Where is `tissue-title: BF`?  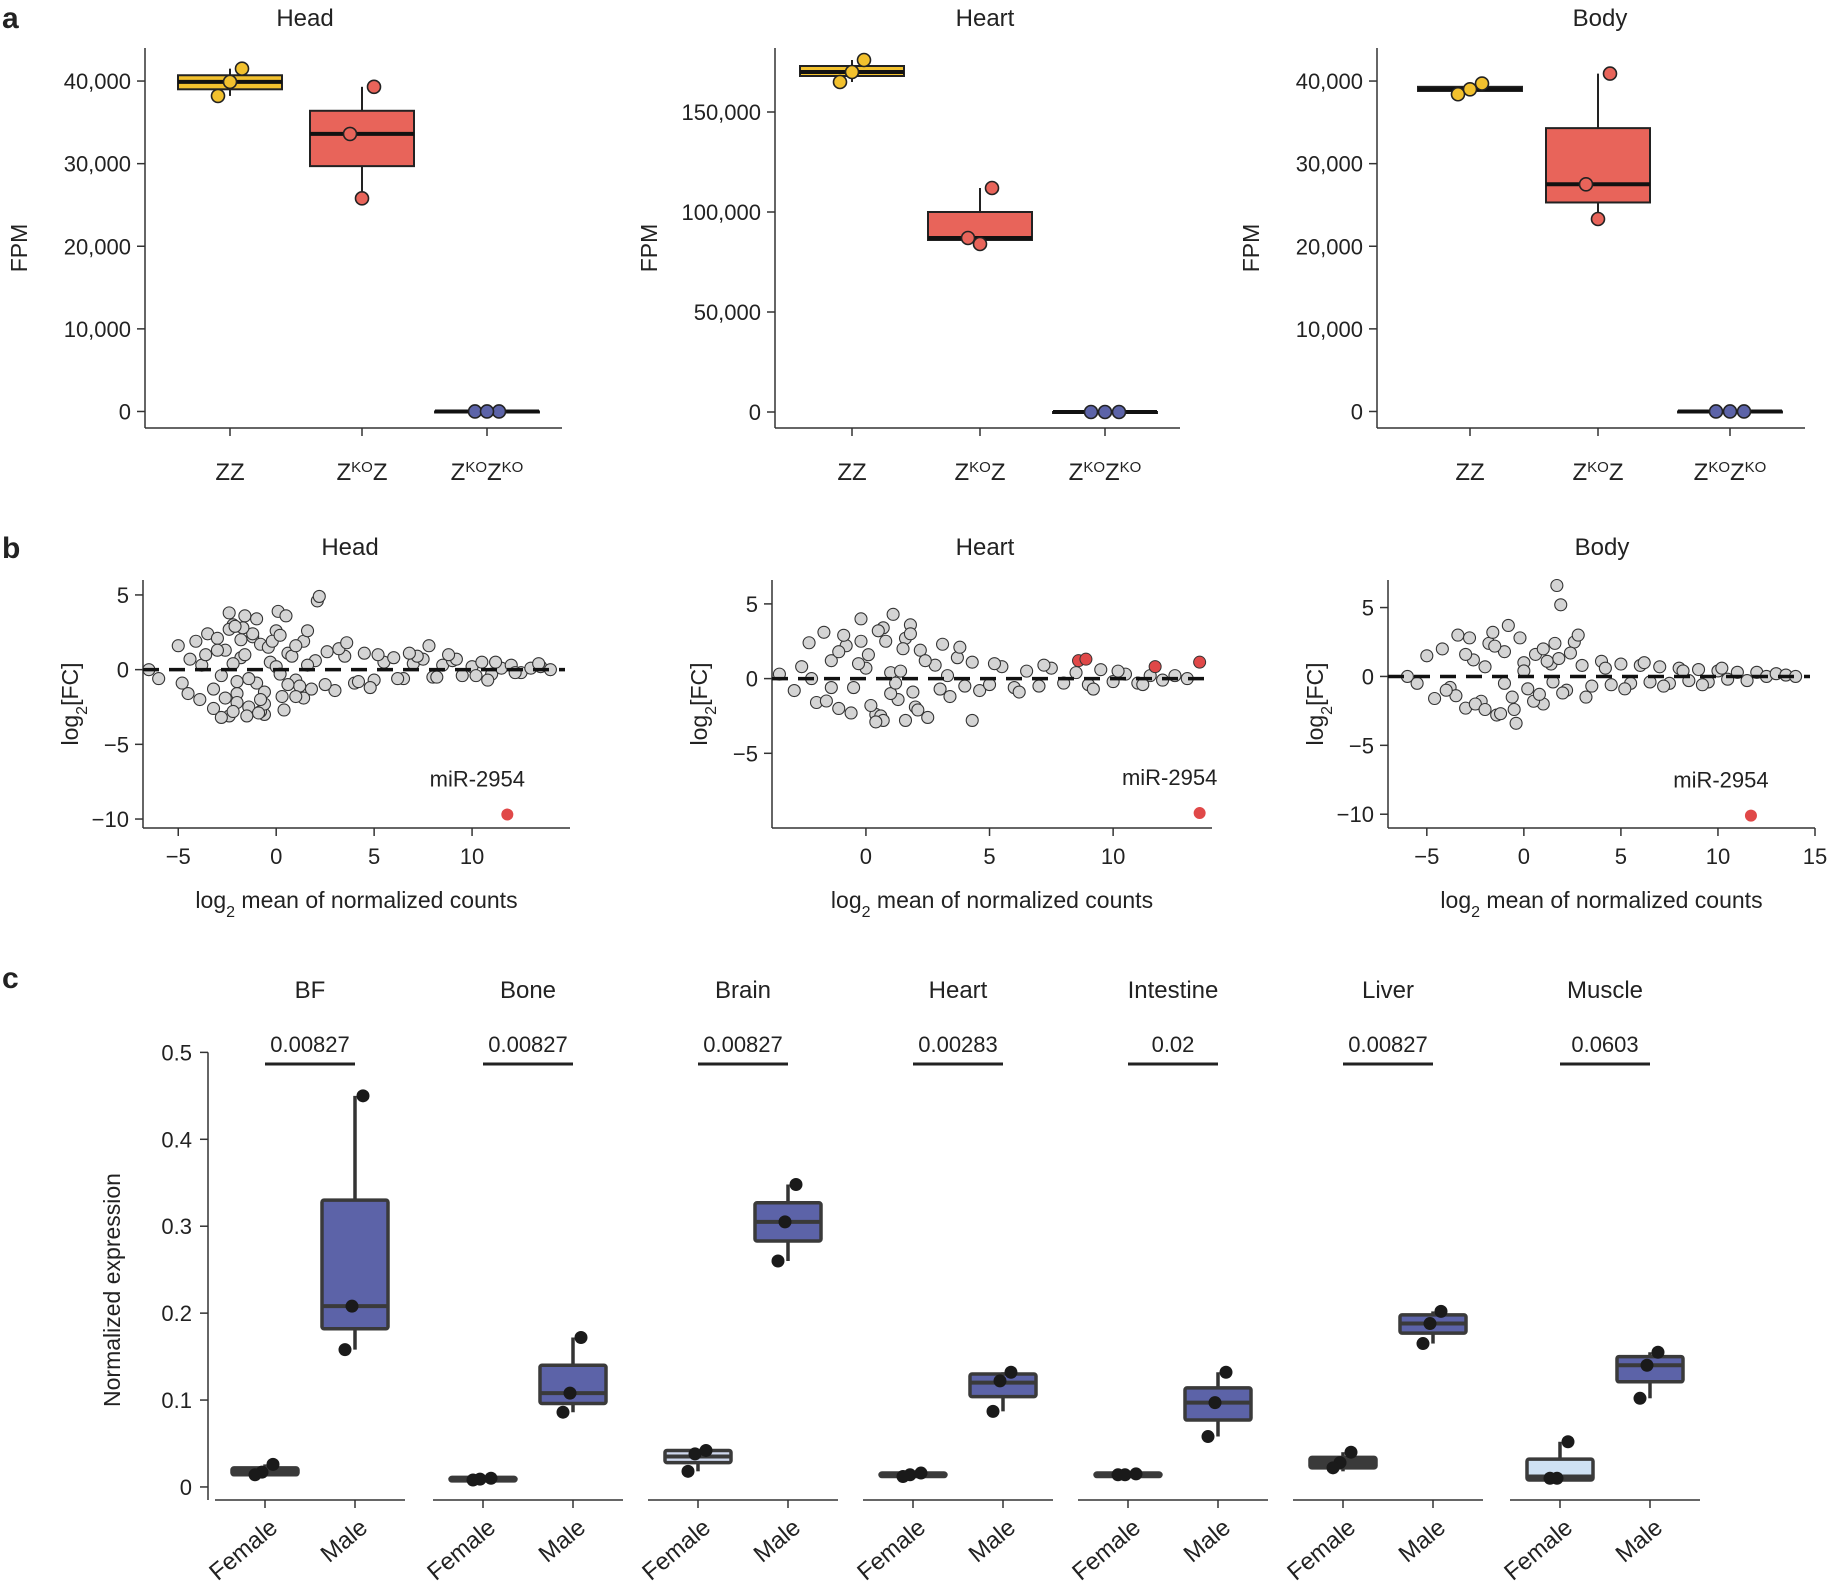
tissue-title: BF is located at coordinates (310, 990).